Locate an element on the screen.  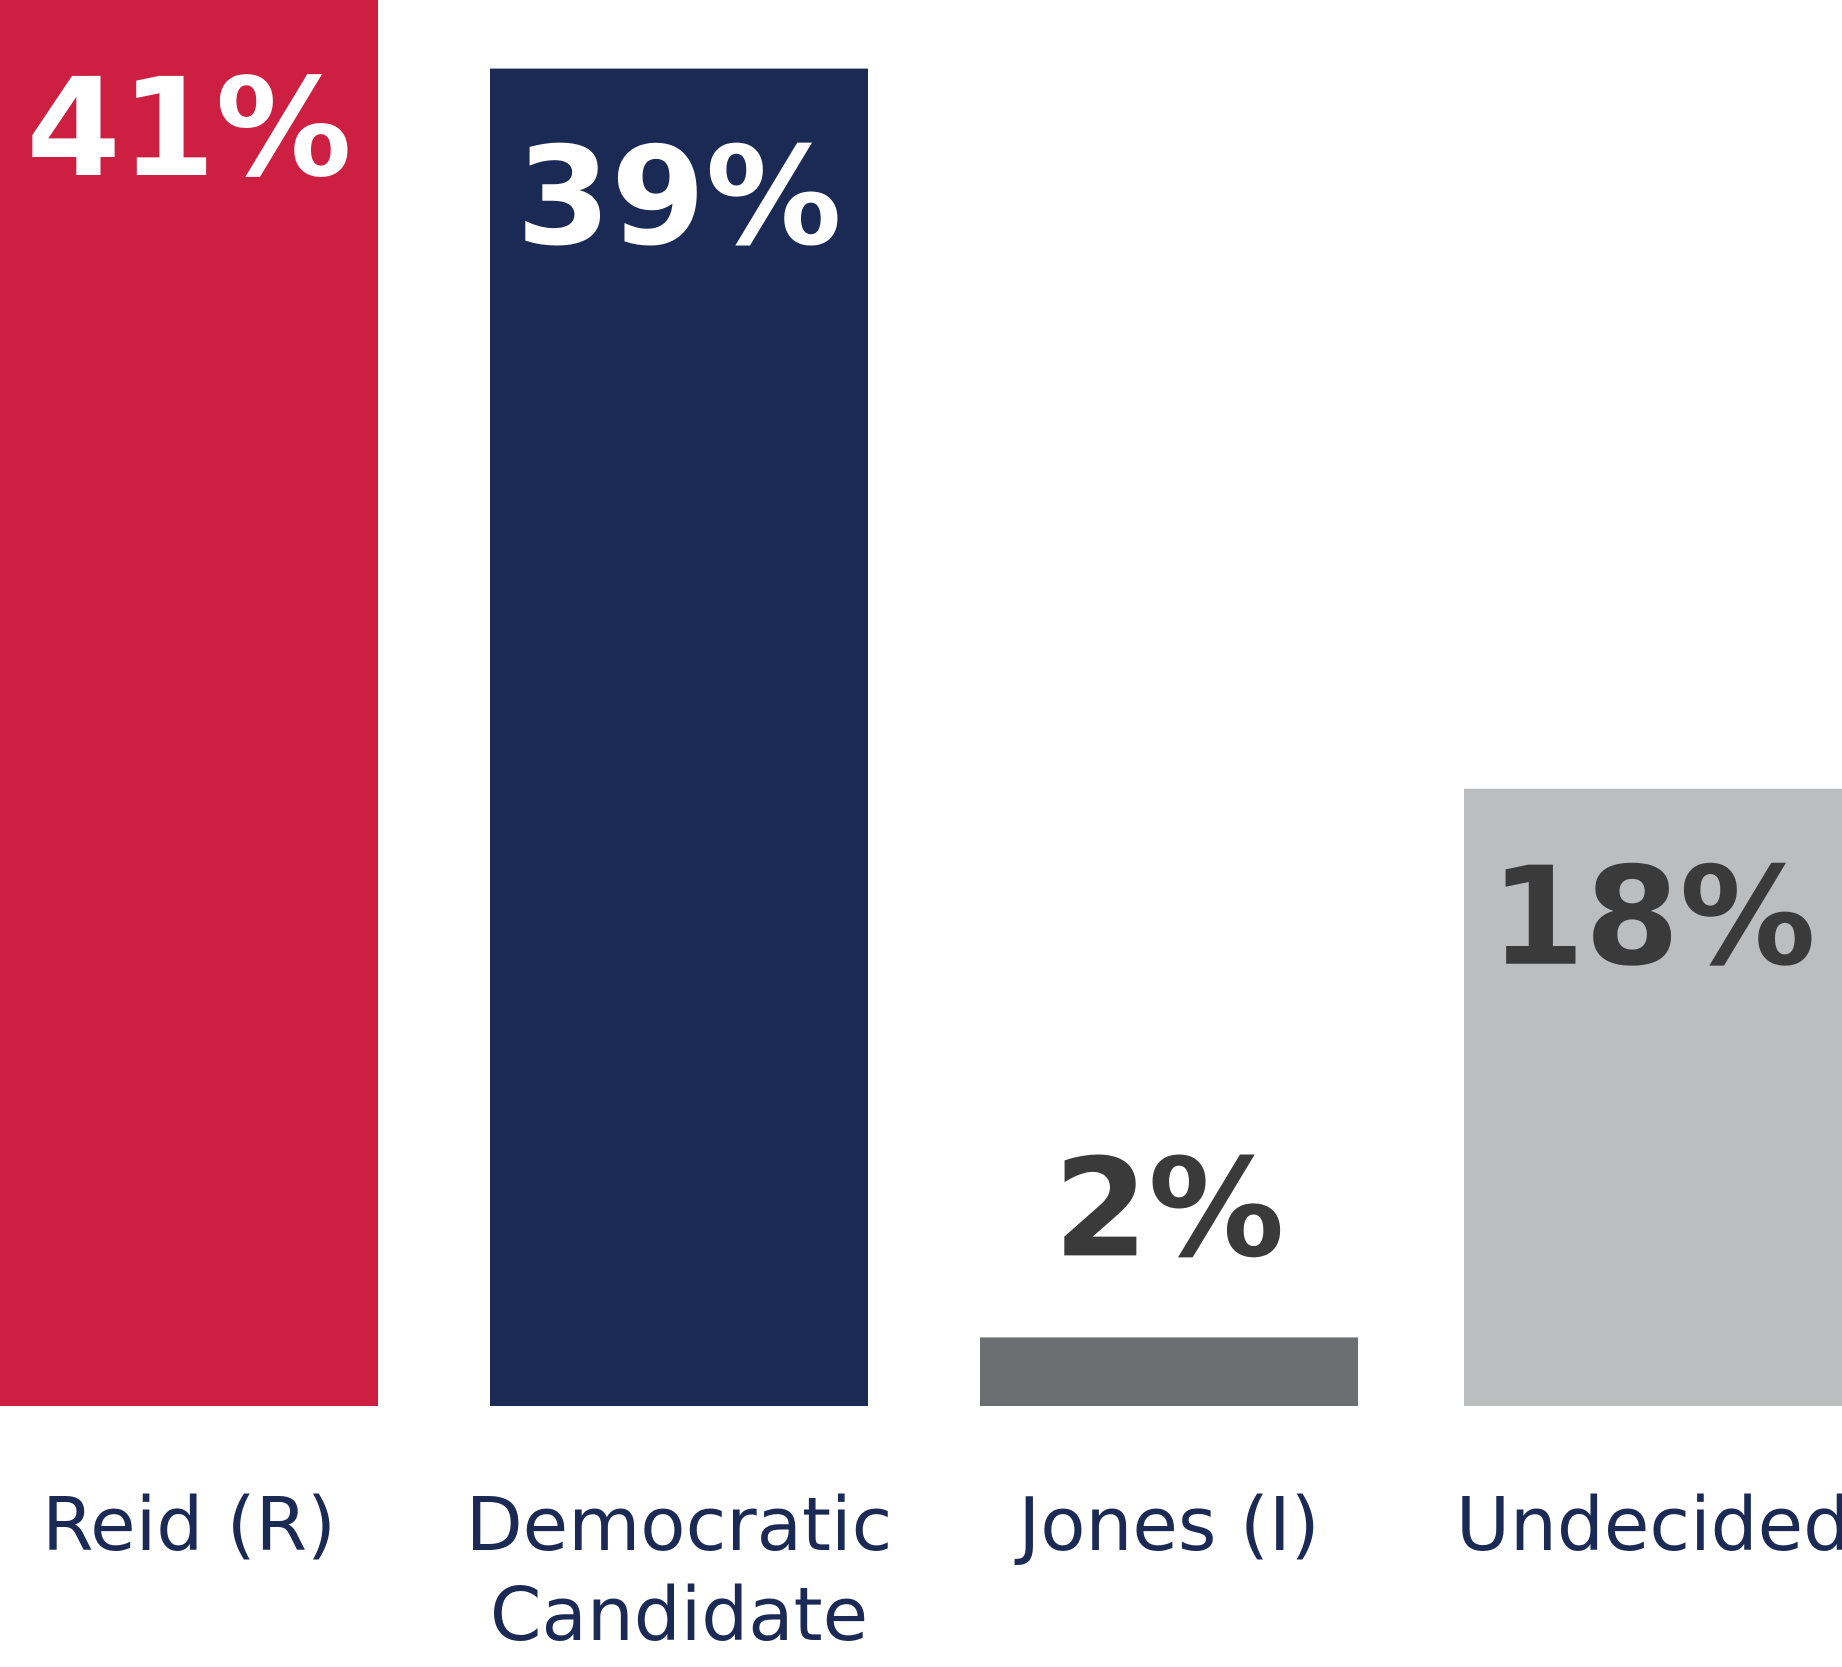
category-label-reid-r: Reid (R) is located at coordinates (189, 1525).